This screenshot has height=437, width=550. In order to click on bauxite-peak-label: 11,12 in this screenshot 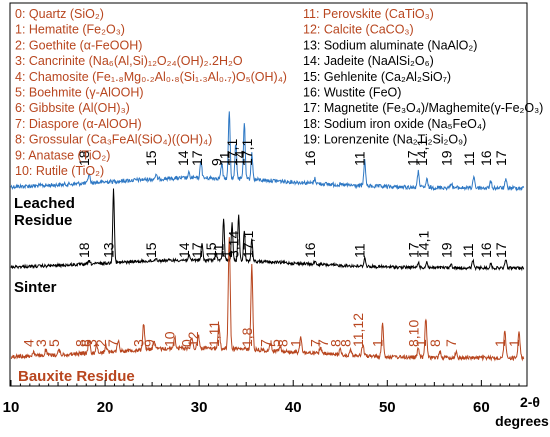, I will do `click(358, 330)`.